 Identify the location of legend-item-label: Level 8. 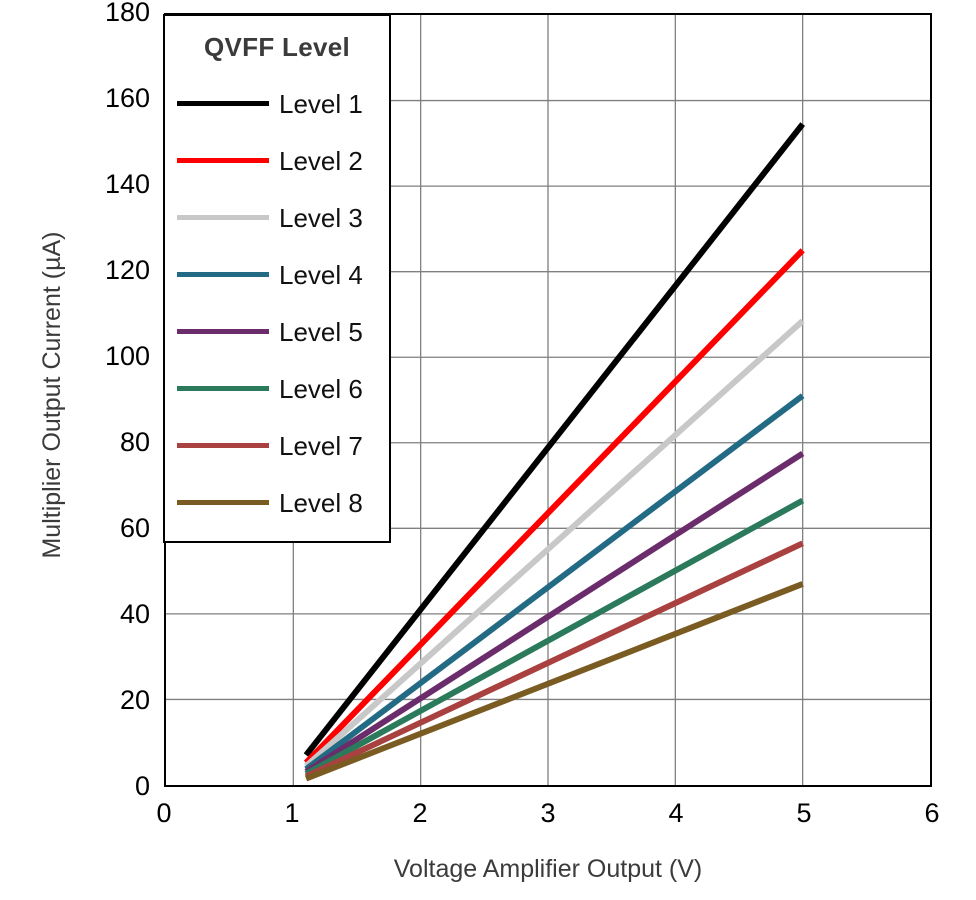
(321, 502).